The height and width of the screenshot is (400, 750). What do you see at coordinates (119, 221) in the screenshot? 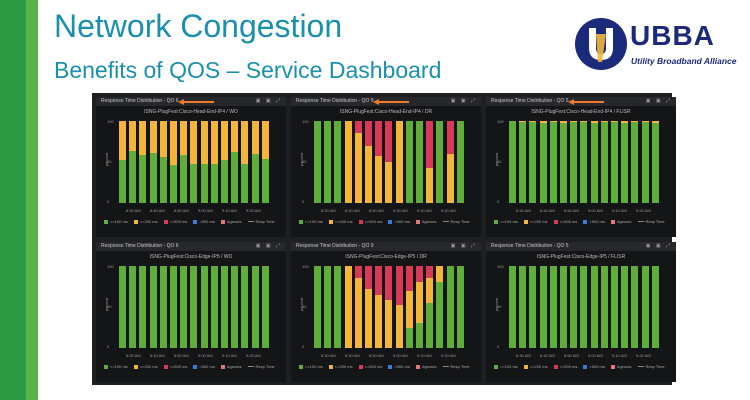
I see `legend-label: <=100 ms` at bounding box center [119, 221].